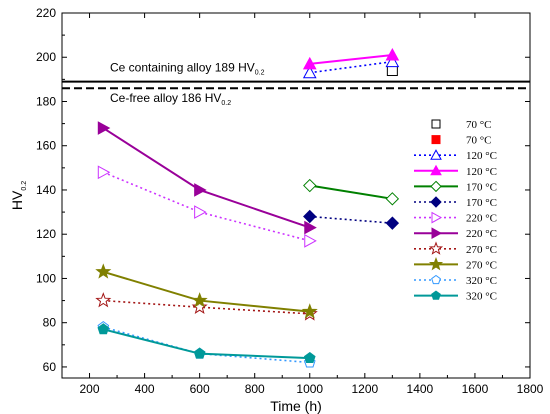 The height and width of the screenshot is (414, 550). I want to click on y-tick-label: 120, so click(46, 234).